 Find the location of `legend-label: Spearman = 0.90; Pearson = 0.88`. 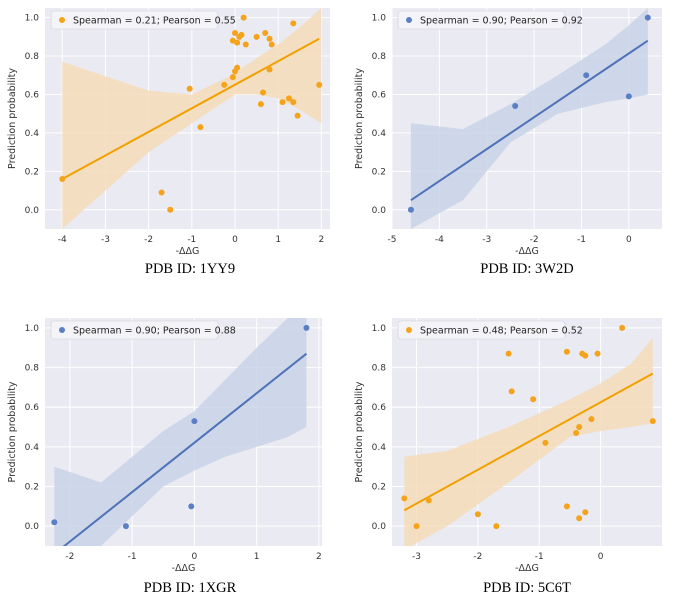

legend-label: Spearman = 0.90; Pearson = 0.88 is located at coordinates (154, 331).